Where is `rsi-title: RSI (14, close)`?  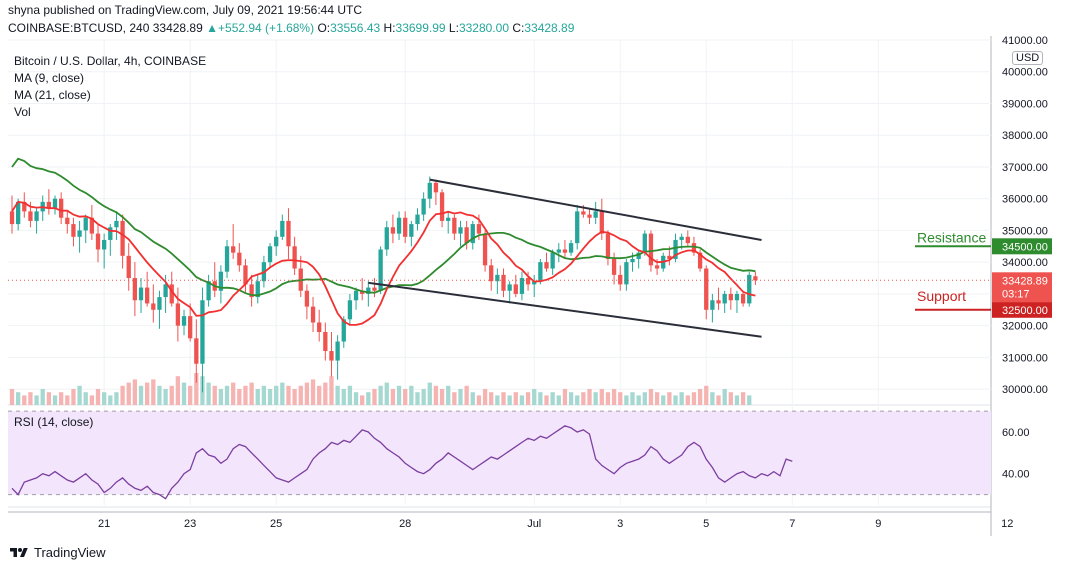
rsi-title: RSI (14, close) is located at coordinates (54, 422).